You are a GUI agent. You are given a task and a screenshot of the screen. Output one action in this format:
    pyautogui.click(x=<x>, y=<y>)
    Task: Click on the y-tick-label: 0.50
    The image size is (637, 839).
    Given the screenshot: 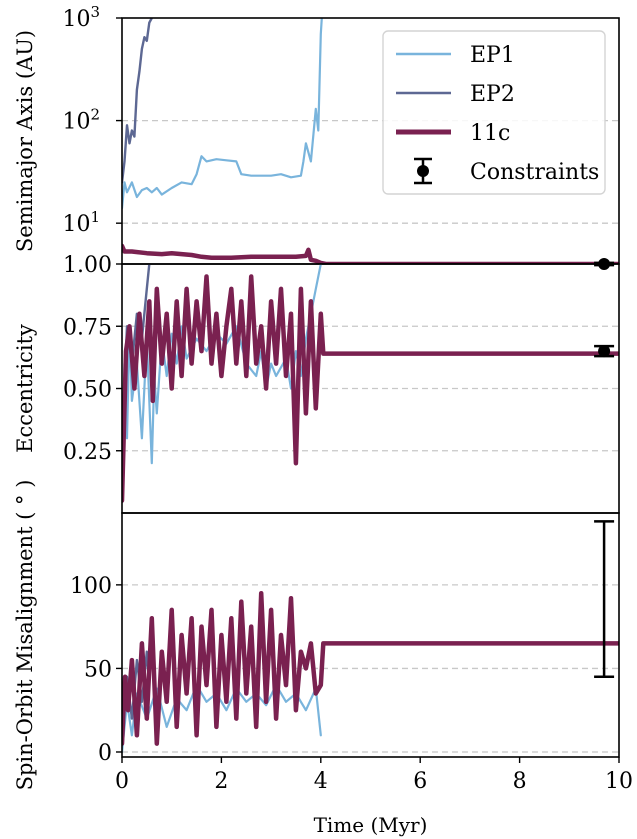 What is the action you would take?
    pyautogui.click(x=87, y=390)
    